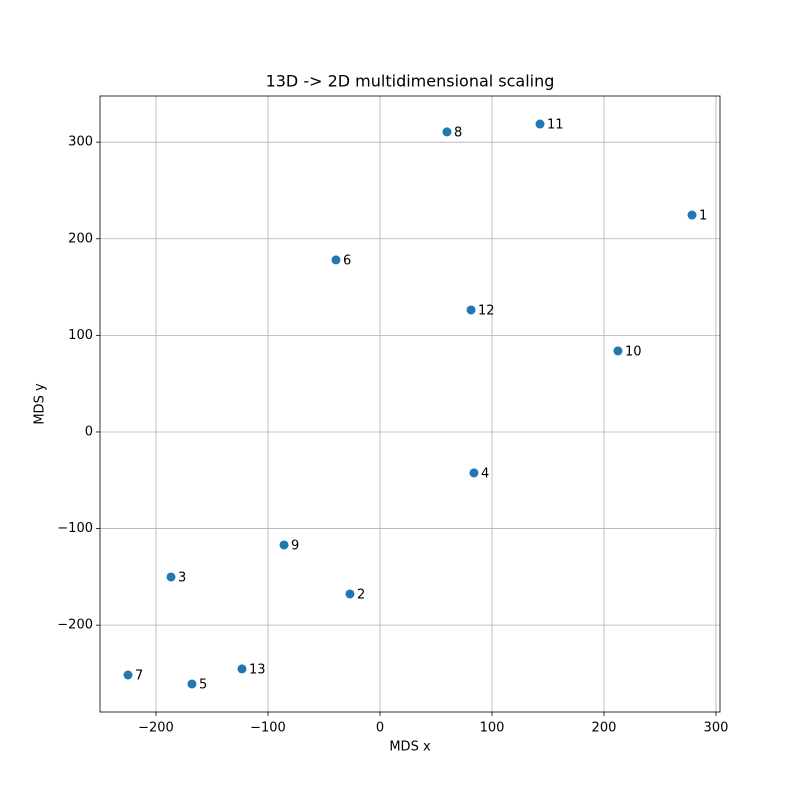 The width and height of the screenshot is (800, 800). I want to click on x-tick-label: 300, so click(716, 728).